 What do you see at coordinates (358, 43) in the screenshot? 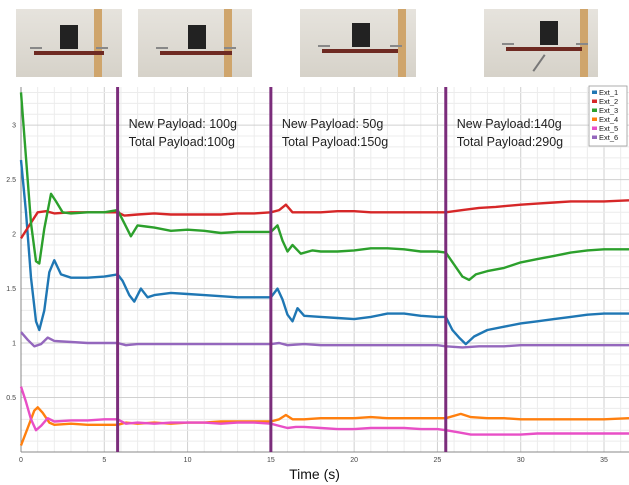
I see `photo-payload-150g` at bounding box center [358, 43].